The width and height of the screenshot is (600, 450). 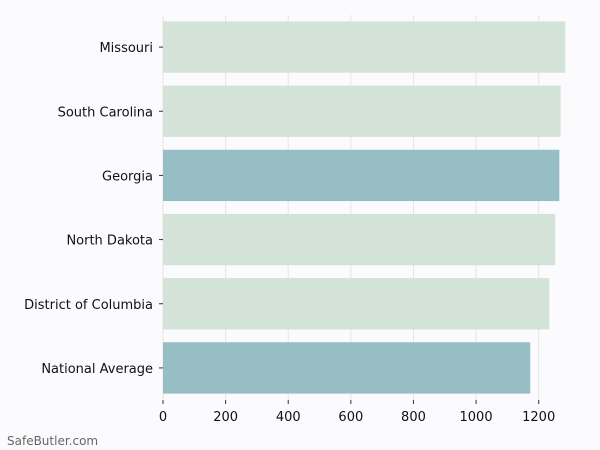 What do you see at coordinates (88, 305) in the screenshot?
I see `category-label: District of Columbia` at bounding box center [88, 305].